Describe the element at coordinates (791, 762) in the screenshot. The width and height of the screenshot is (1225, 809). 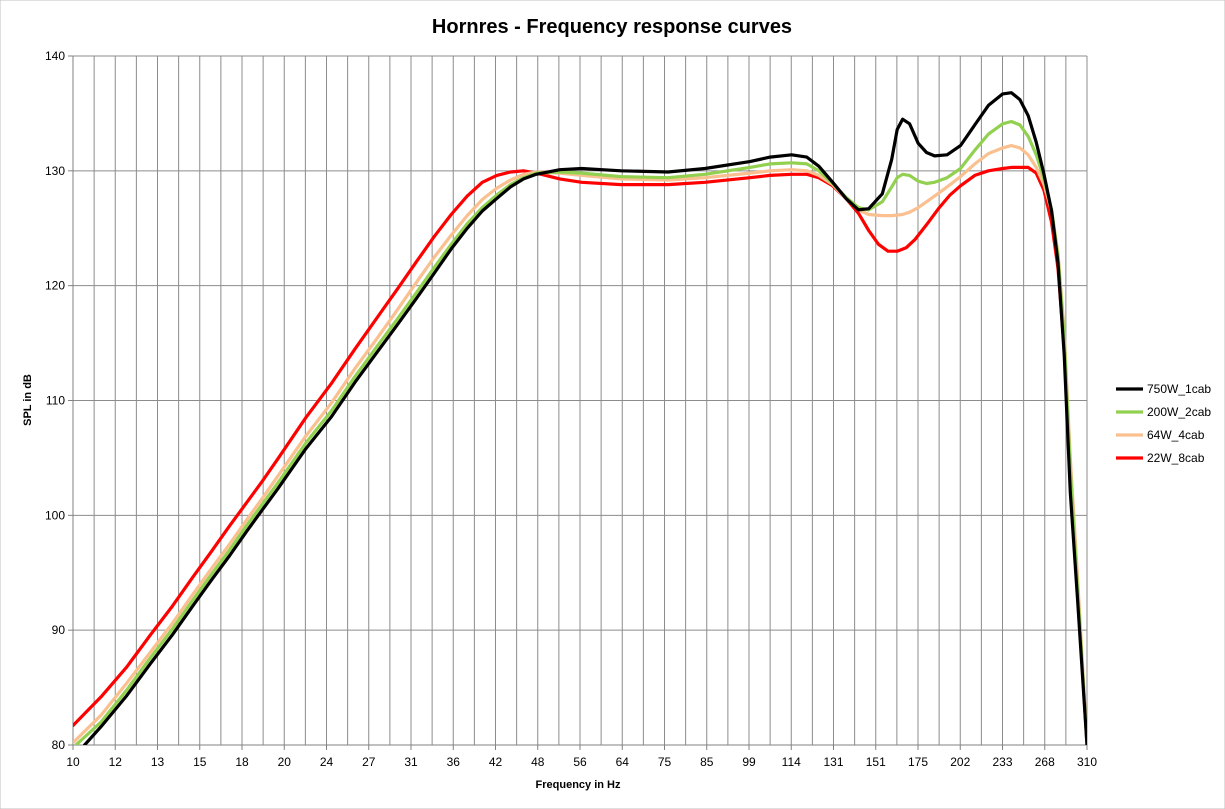
I see `x-tick-label: 114` at that location.